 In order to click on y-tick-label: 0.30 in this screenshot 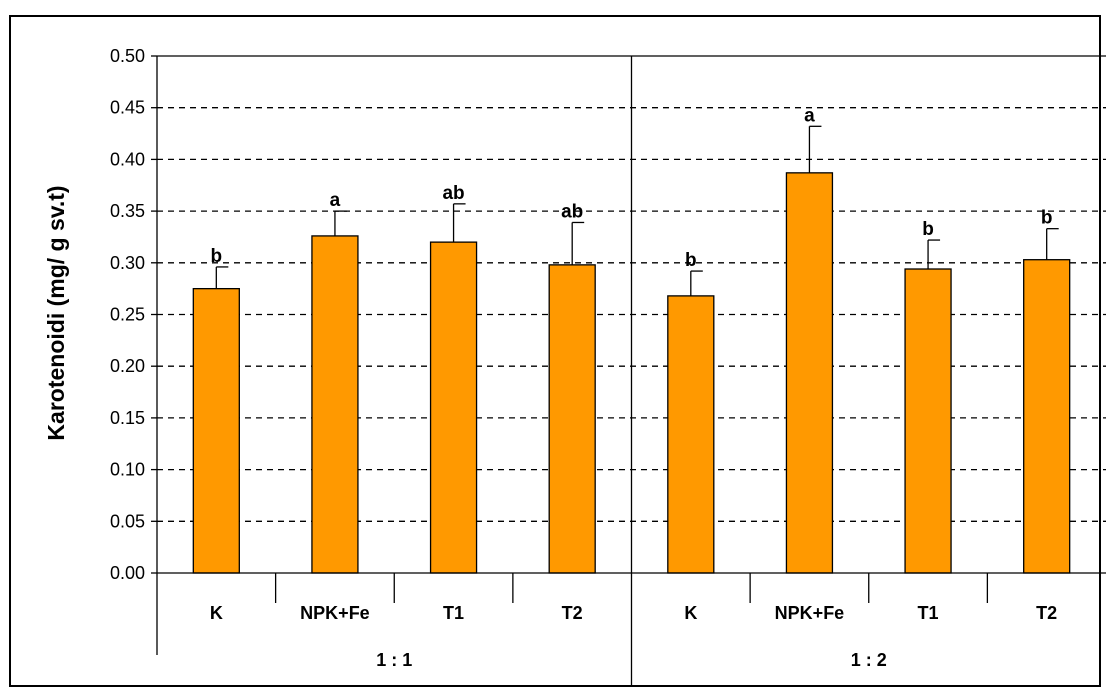, I will do `click(127, 263)`.